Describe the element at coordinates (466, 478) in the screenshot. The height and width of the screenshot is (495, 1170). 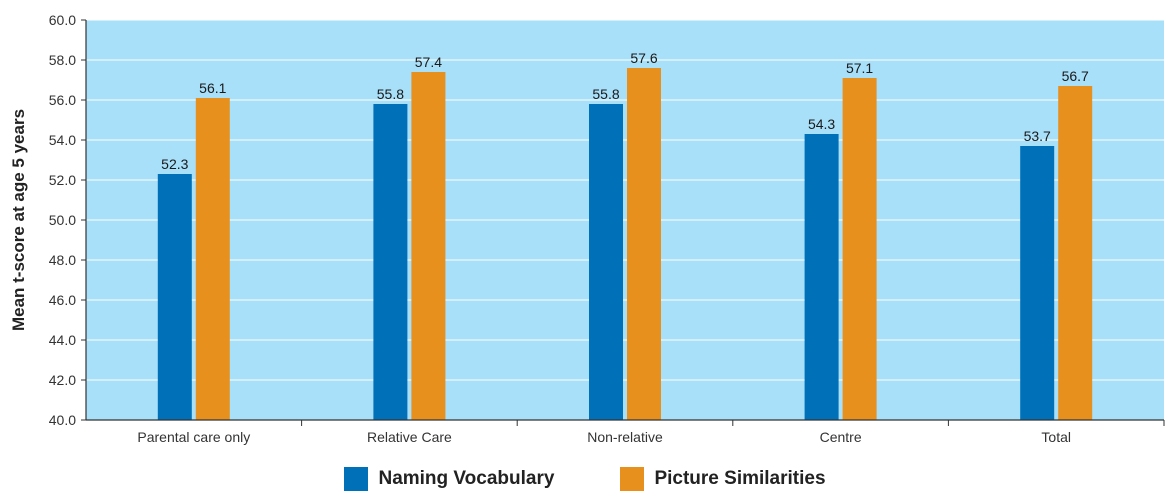
I see `legend-label-naming-vocabulary: Naming Vocabulary` at that location.